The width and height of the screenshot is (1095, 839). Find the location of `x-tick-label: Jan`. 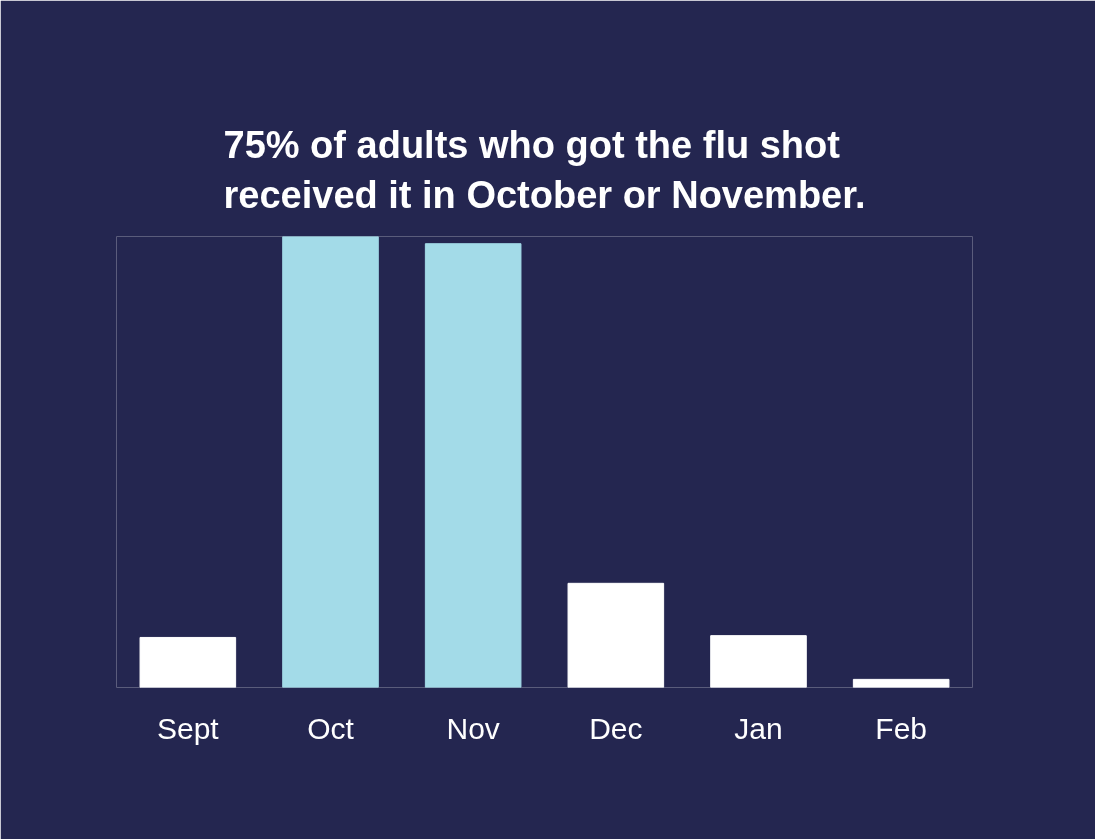

x-tick-label: Jan is located at coordinates (758, 728).